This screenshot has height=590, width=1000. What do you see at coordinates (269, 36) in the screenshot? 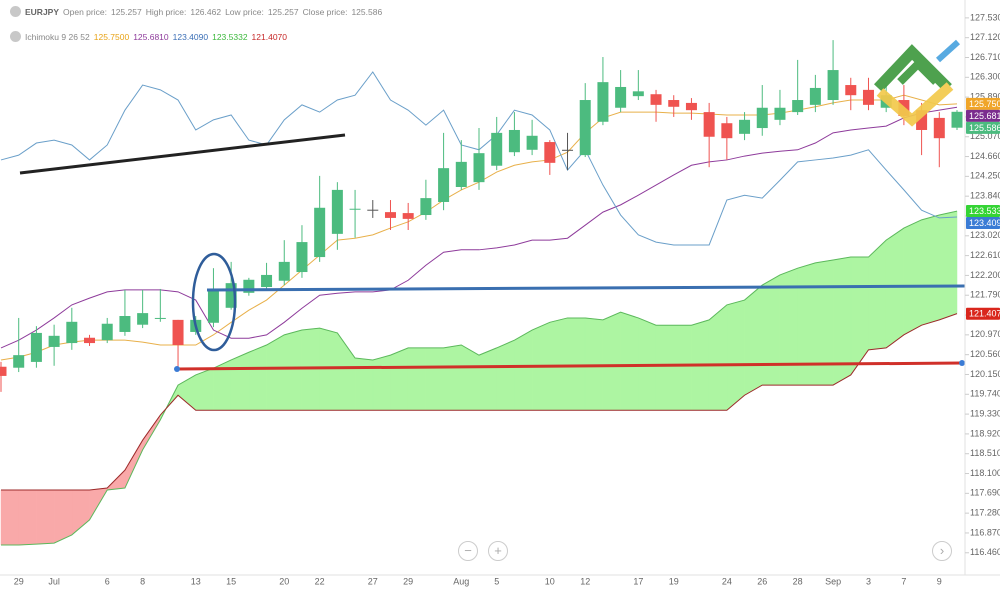
I see `indicator-value: 121.4070` at bounding box center [269, 36].